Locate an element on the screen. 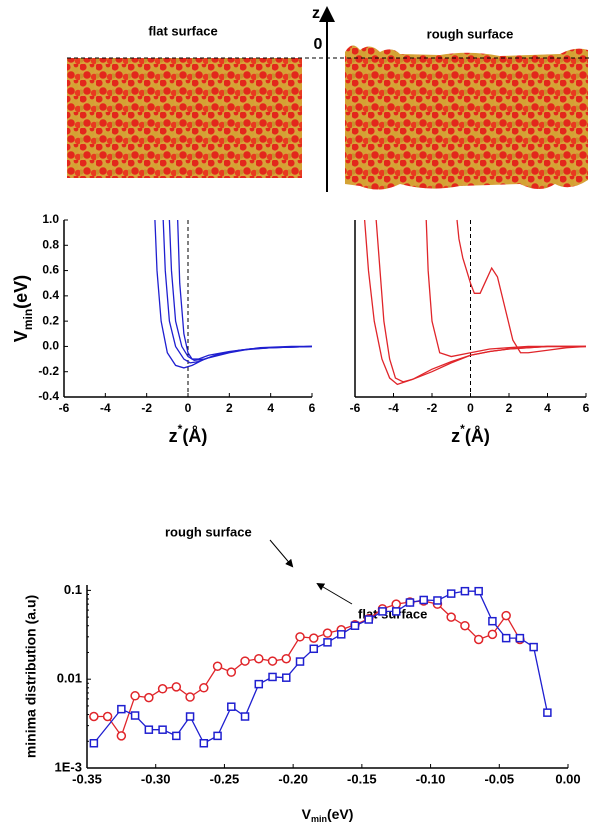 Image resolution: width=592 pixels, height=838 pixels. x-axis-label-part: * is located at coordinates (180, 429).